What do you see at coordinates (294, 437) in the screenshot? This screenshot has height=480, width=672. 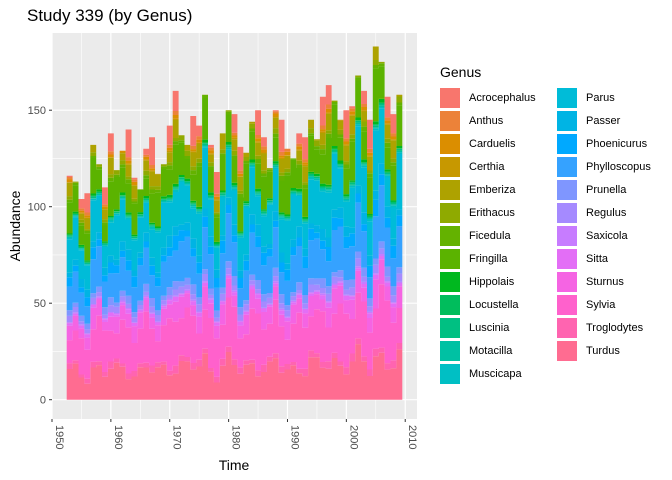 I see `x-tick-label: 1990` at bounding box center [294, 437].